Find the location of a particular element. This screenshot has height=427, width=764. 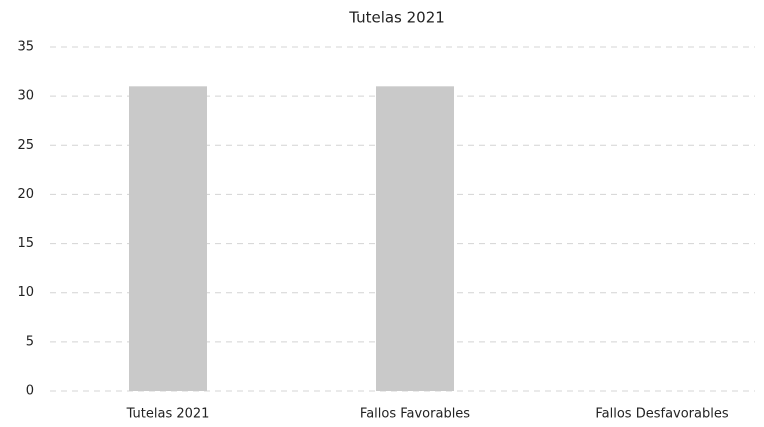

y-tick-label: 25 is located at coordinates (25, 145).